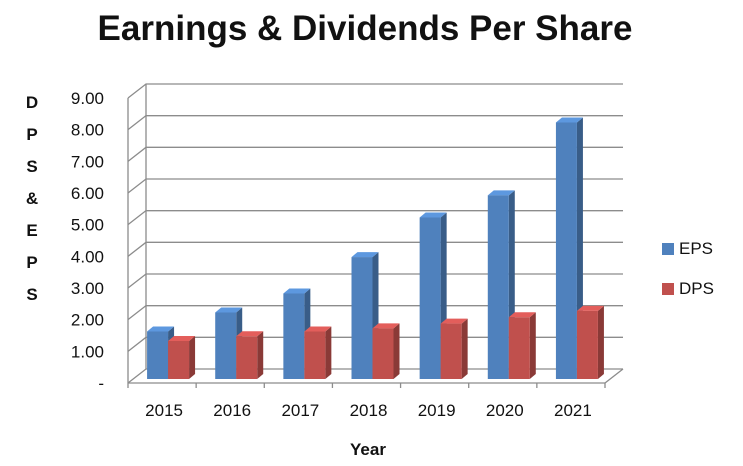 The height and width of the screenshot is (466, 743). I want to click on x-tick-label: 2019, so click(437, 410).